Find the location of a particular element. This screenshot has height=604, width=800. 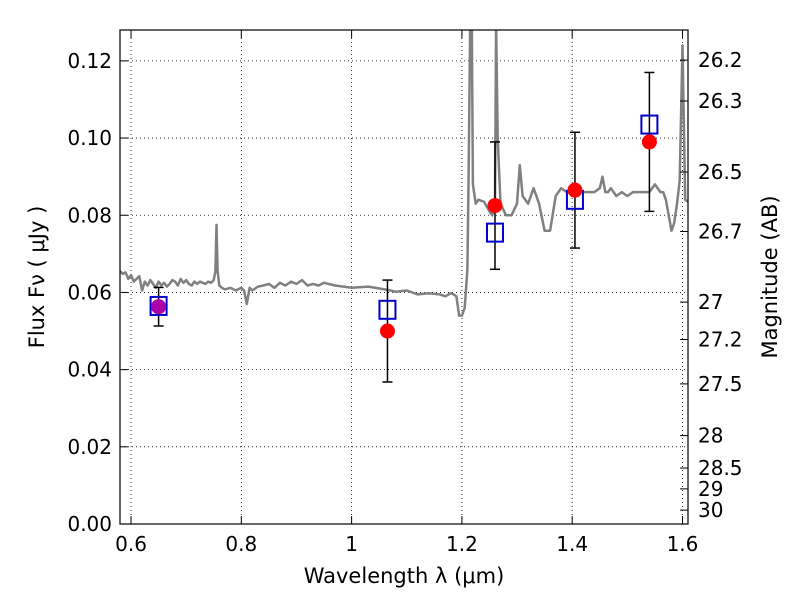

x-tick-label: 1.6 is located at coordinates (683, 544).